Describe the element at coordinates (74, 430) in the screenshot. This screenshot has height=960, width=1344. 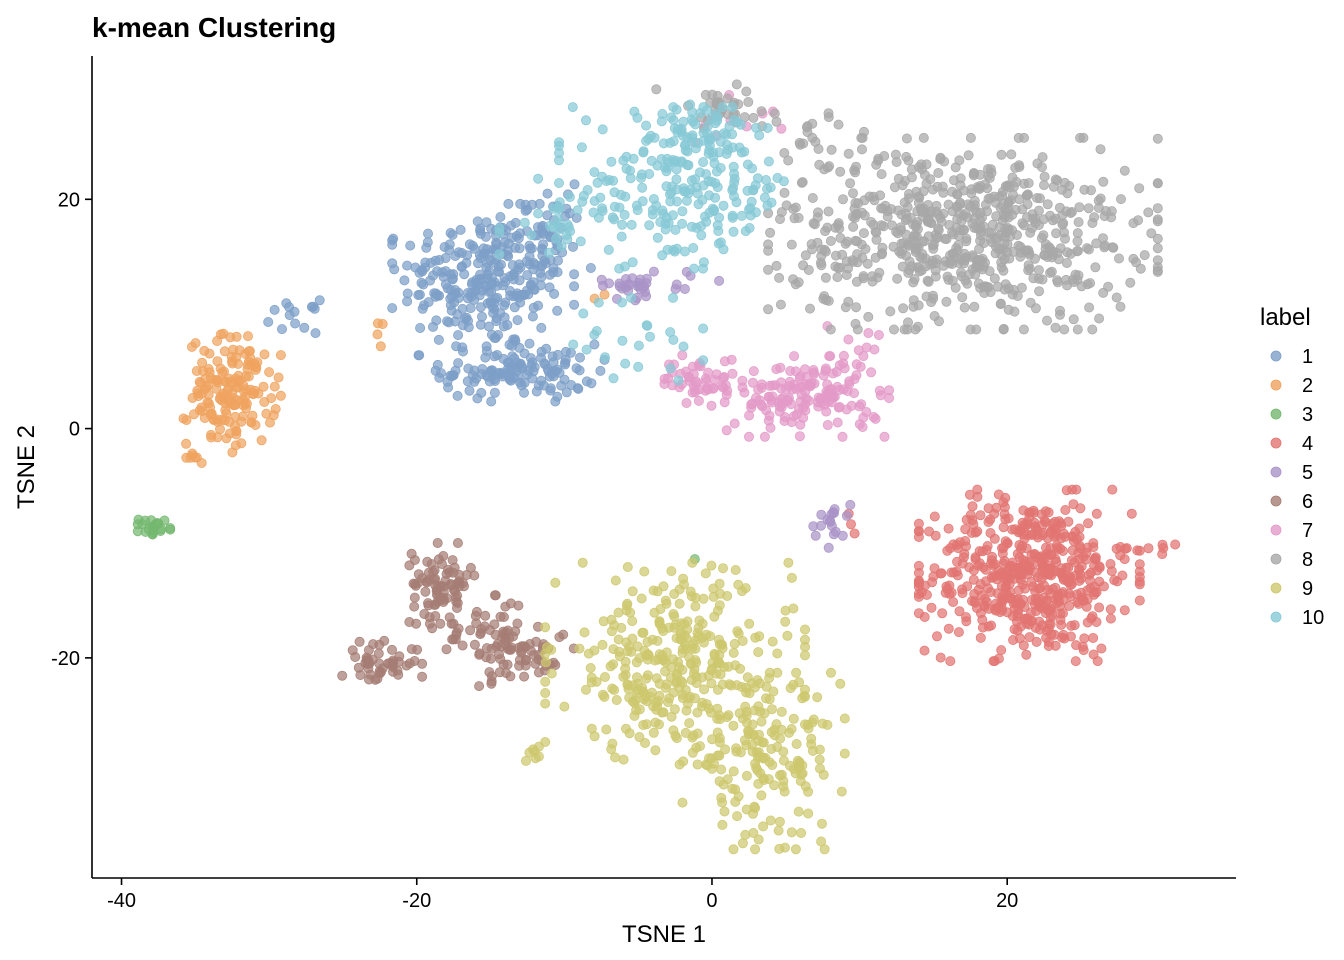
I see `y-tick-label: 0` at that location.